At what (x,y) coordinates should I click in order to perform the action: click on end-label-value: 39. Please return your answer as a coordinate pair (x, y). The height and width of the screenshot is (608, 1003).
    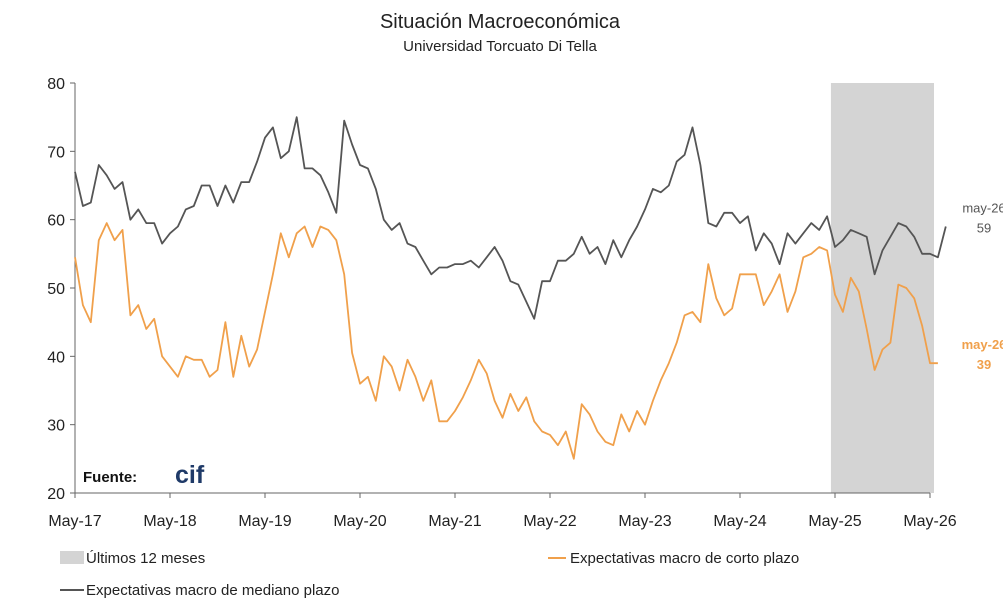
    Looking at the image, I should click on (984, 364).